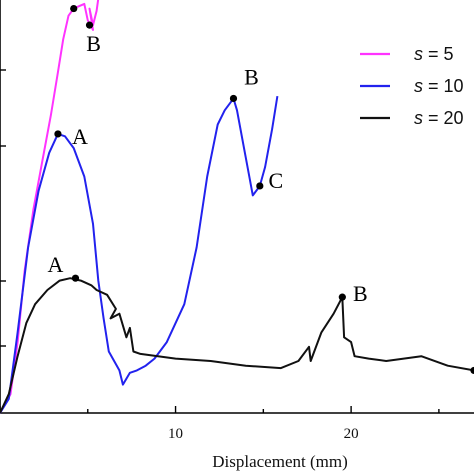 Image resolution: width=474 pixels, height=474 pixels. I want to click on legend-variable-3: s, so click(418, 118).